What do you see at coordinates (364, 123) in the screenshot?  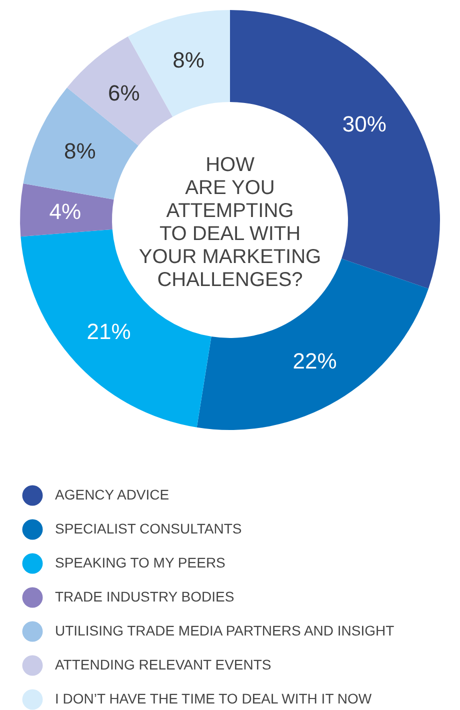 I see `data-label: 30%` at bounding box center [364, 123].